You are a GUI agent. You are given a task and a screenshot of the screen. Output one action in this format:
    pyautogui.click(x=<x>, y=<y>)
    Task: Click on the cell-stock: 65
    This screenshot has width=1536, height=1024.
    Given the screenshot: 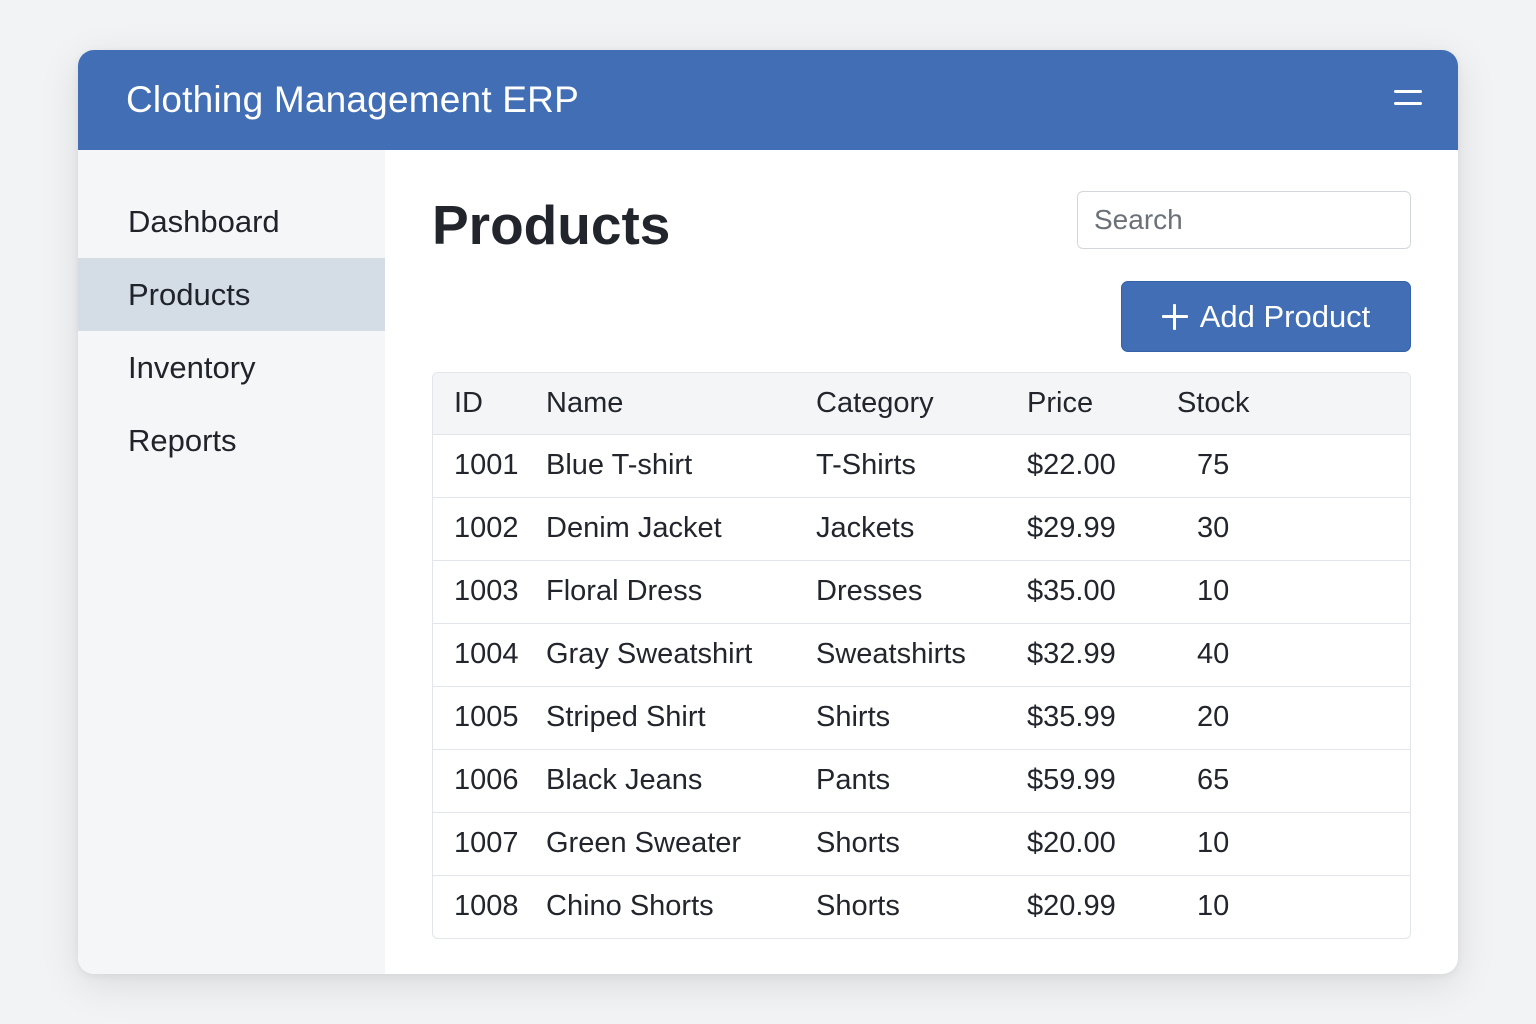 What is the action you would take?
    pyautogui.click(x=1213, y=780)
    